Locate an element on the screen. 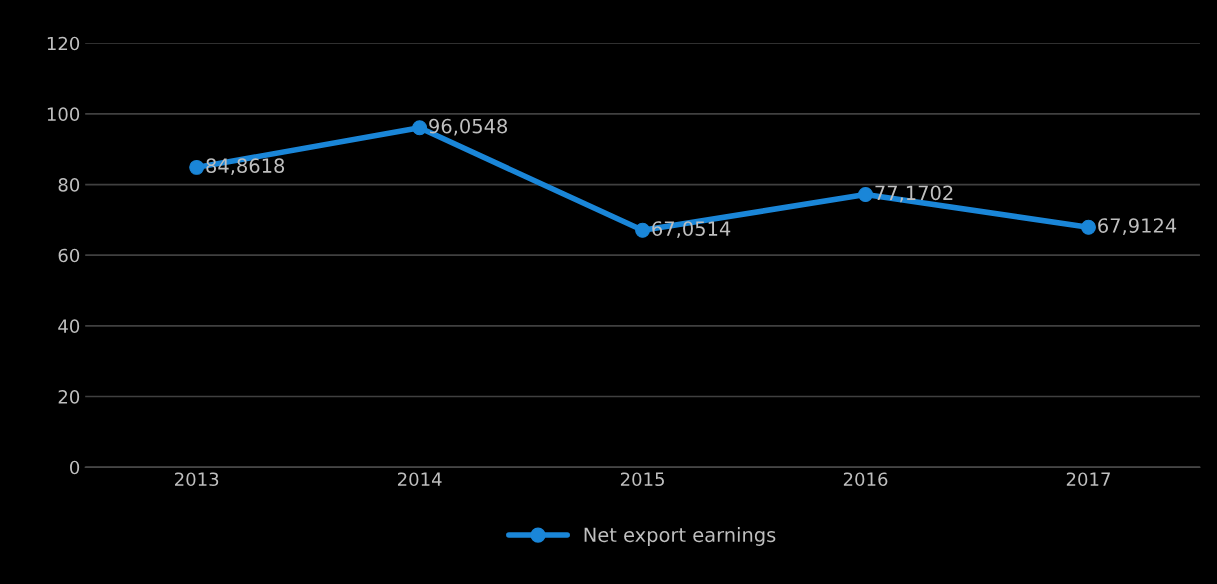 The width and height of the screenshot is (1217, 584). data-label: 96,0548 is located at coordinates (468, 127).